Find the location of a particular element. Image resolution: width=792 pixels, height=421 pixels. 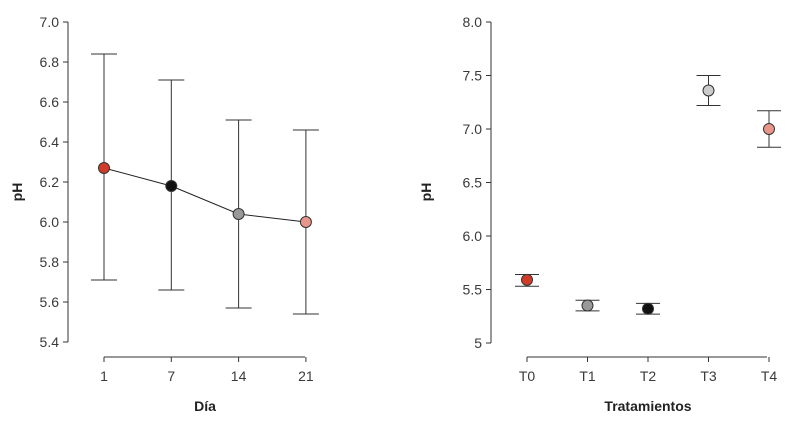

series-line is located at coordinates (204, 195).